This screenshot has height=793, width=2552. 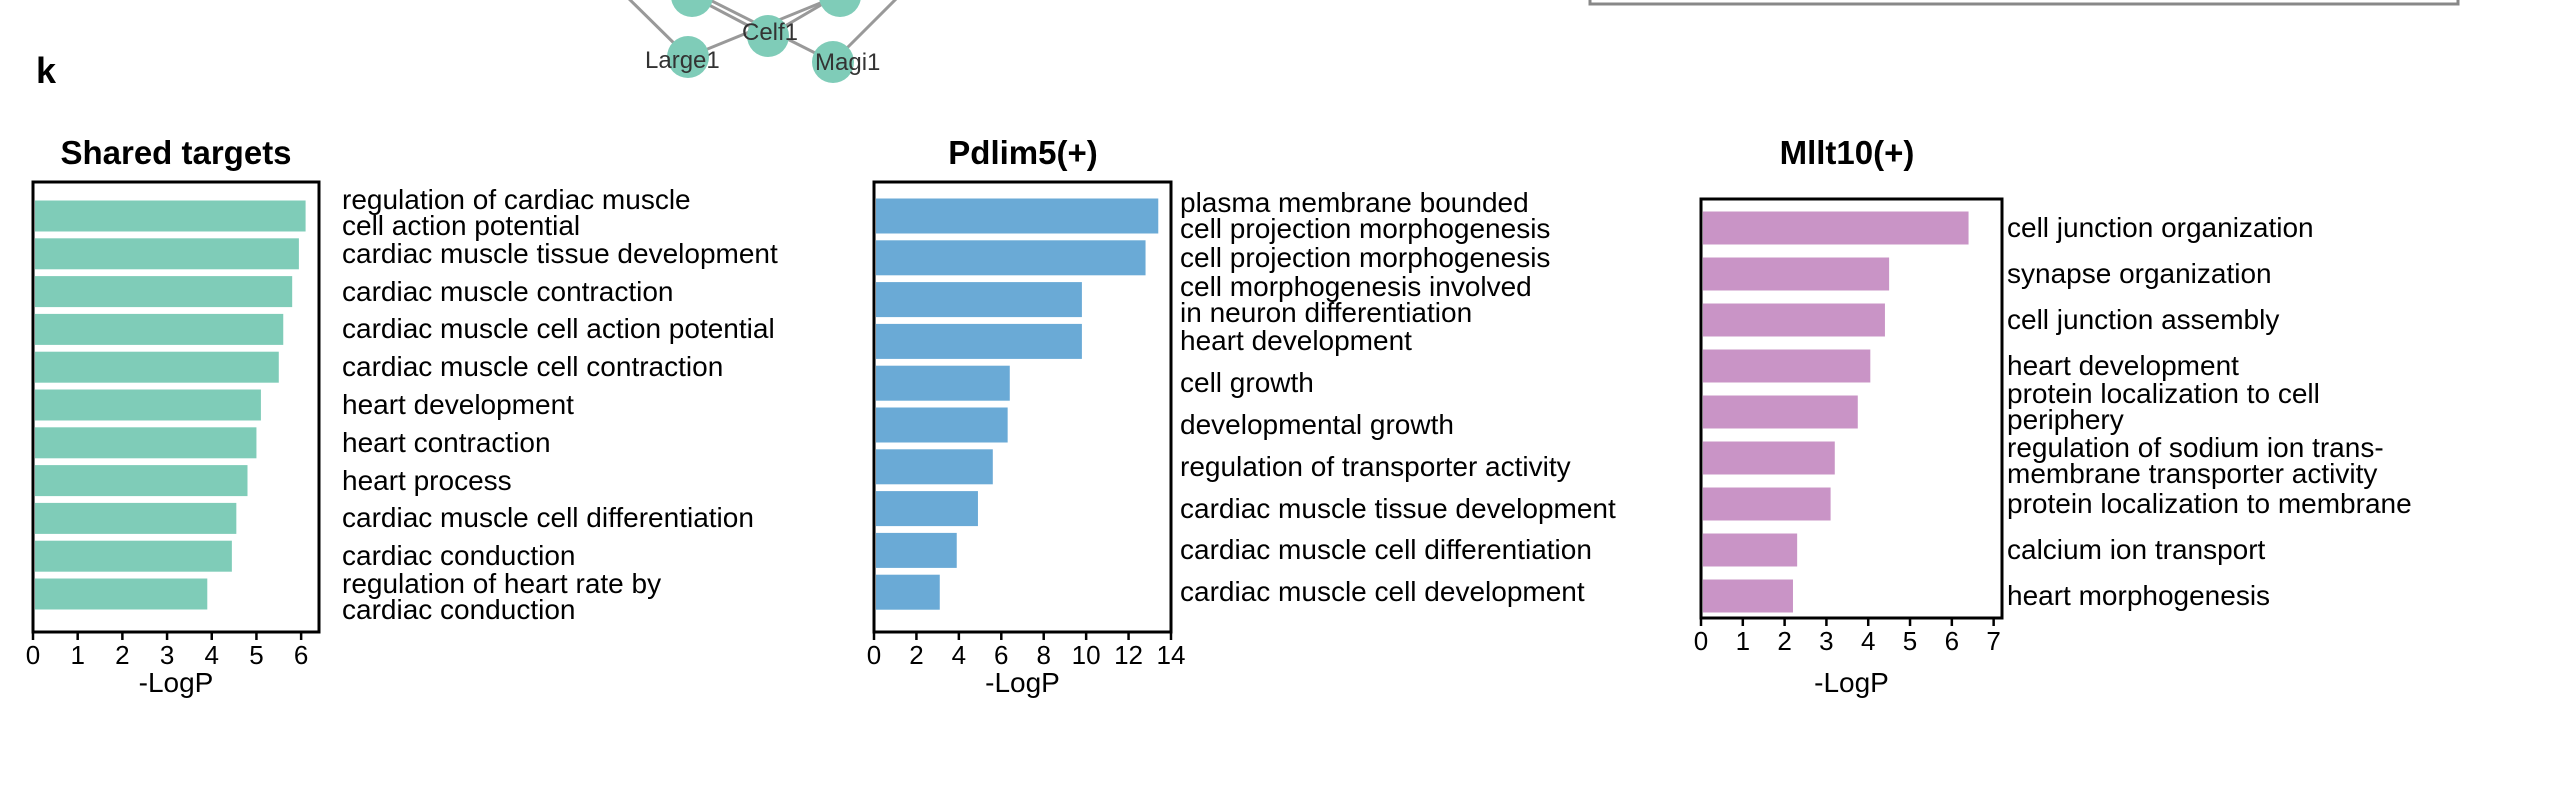 I want to click on x-tick-label: 10, so click(x=1086, y=655).